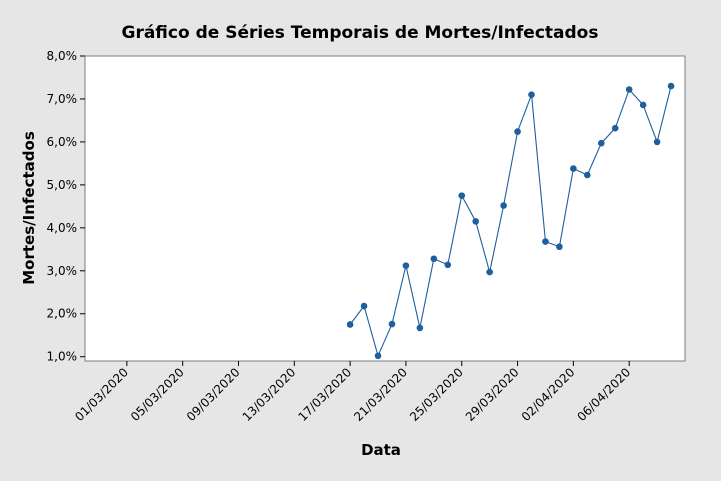 The height and width of the screenshot is (481, 721). I want to click on x-axis-label: Data, so click(381, 450).